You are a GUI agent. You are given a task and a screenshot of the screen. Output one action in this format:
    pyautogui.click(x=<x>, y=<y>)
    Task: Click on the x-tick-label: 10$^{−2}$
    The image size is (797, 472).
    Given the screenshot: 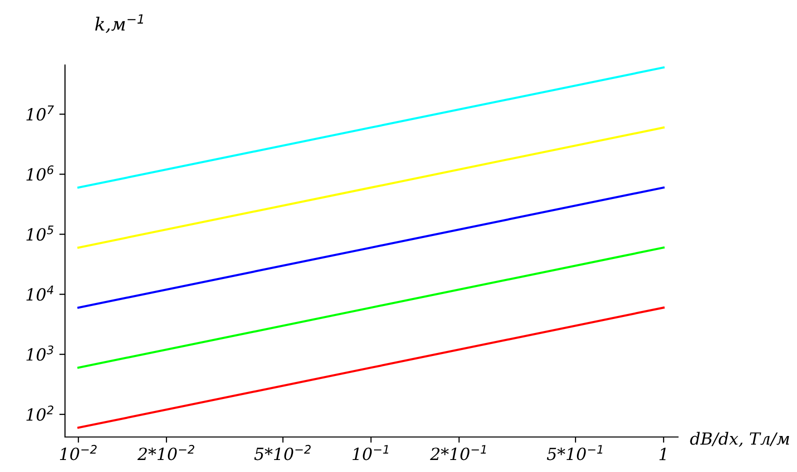 What is the action you would take?
    pyautogui.click(x=78, y=452)
    